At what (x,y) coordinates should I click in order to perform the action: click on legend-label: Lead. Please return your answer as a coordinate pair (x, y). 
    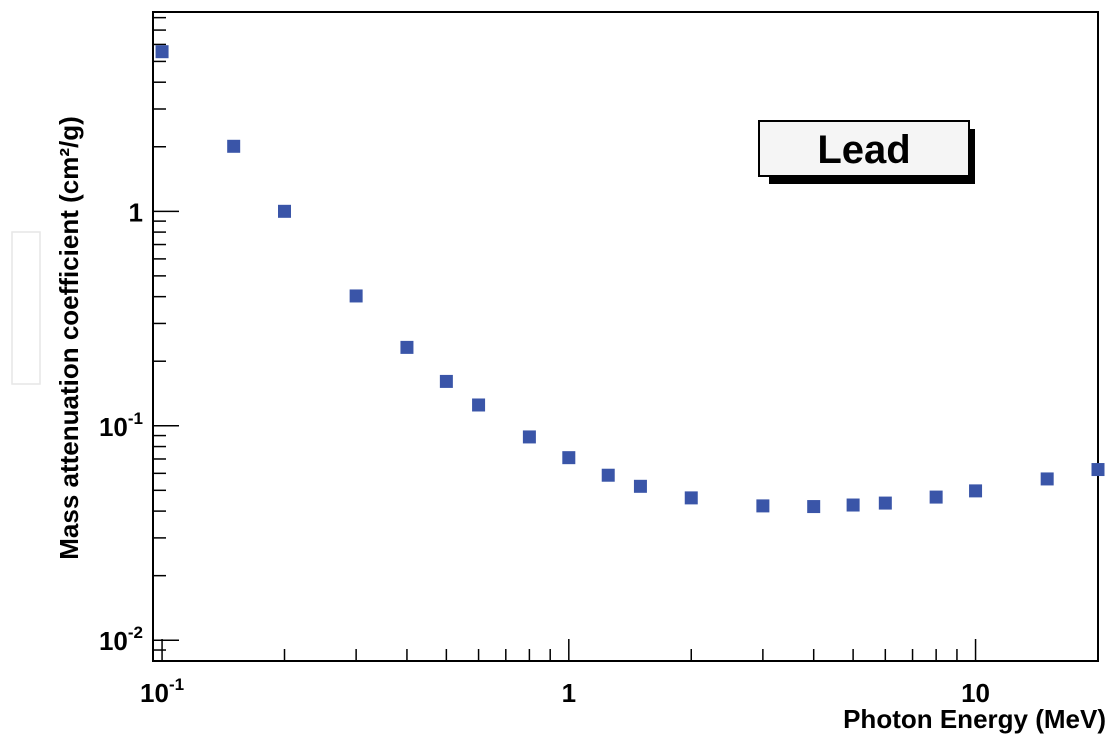
    Looking at the image, I should click on (863, 150).